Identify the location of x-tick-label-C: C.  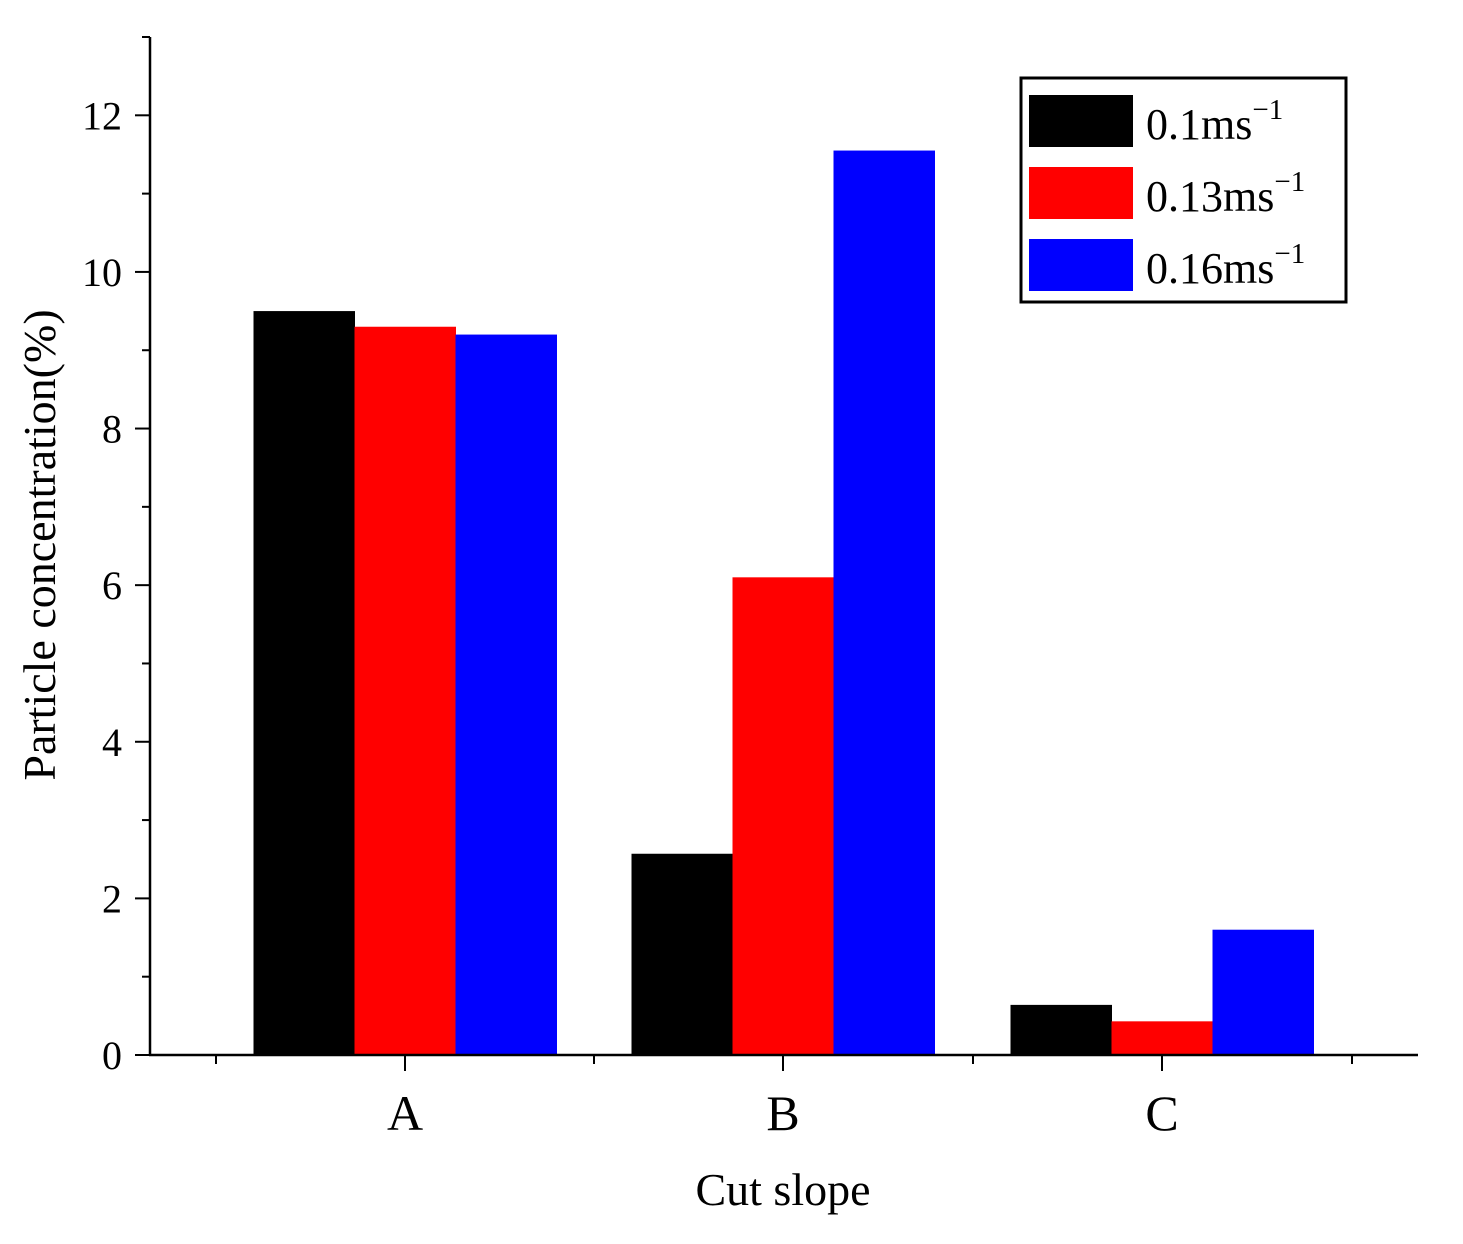
(1161, 1113).